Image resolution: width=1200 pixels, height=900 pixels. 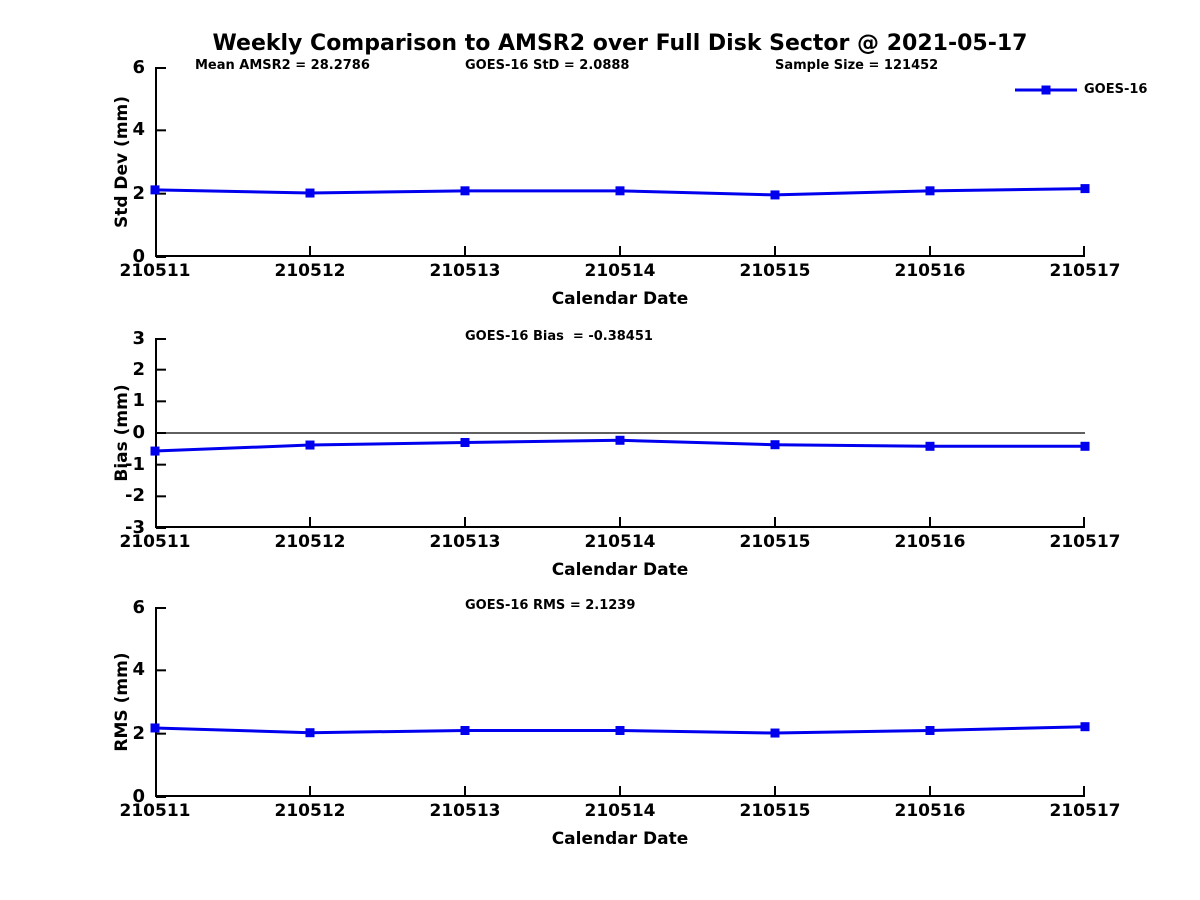 What do you see at coordinates (138, 401) in the screenshot?
I see `y-tick-label: 1` at bounding box center [138, 401].